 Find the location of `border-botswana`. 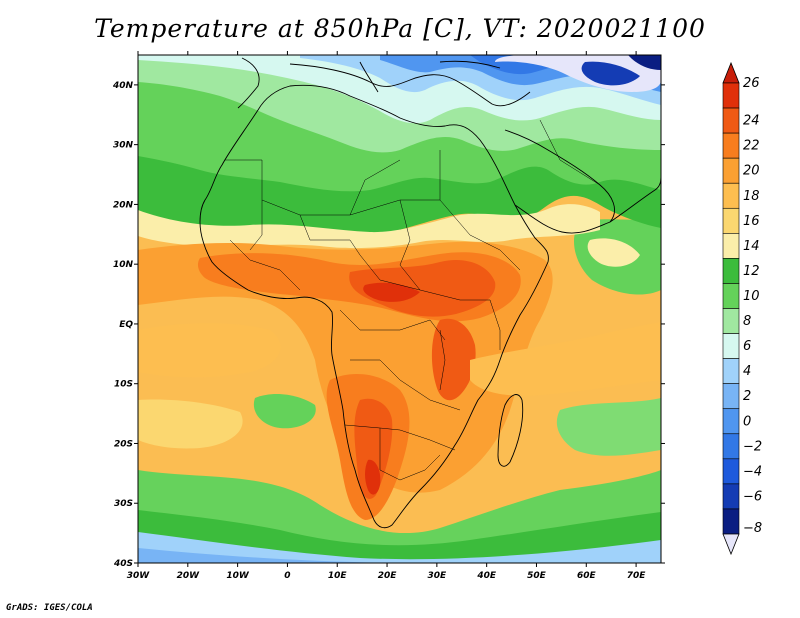

border-botswana is located at coordinates (410, 454).